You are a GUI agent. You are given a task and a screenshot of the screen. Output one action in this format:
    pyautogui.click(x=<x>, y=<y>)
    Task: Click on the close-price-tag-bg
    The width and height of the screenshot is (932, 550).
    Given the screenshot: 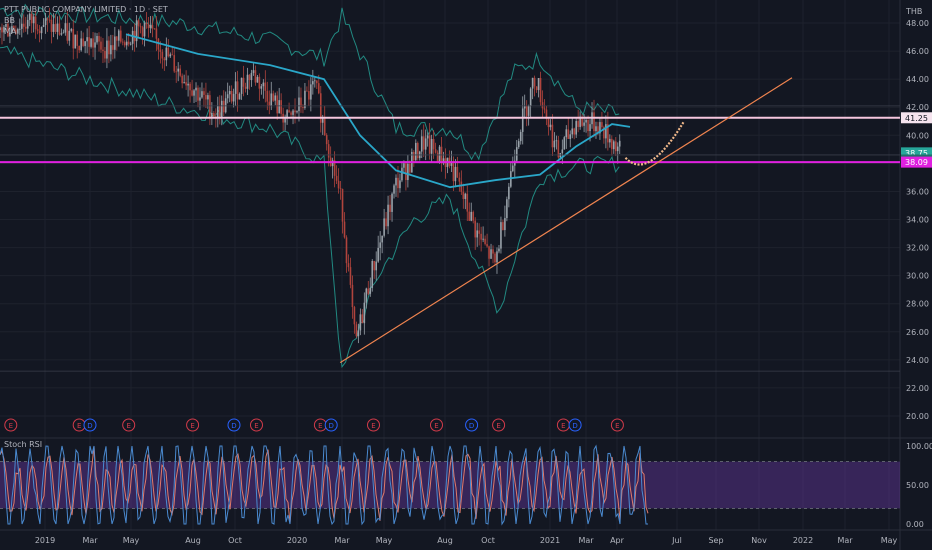 What is the action you would take?
    pyautogui.click(x=916, y=153)
    